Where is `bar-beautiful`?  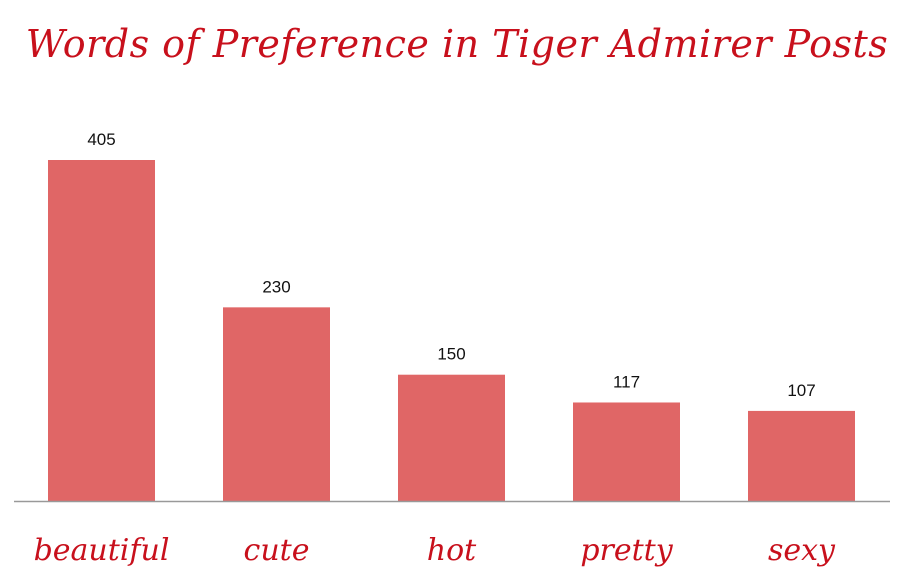 bar-beautiful is located at coordinates (101, 330).